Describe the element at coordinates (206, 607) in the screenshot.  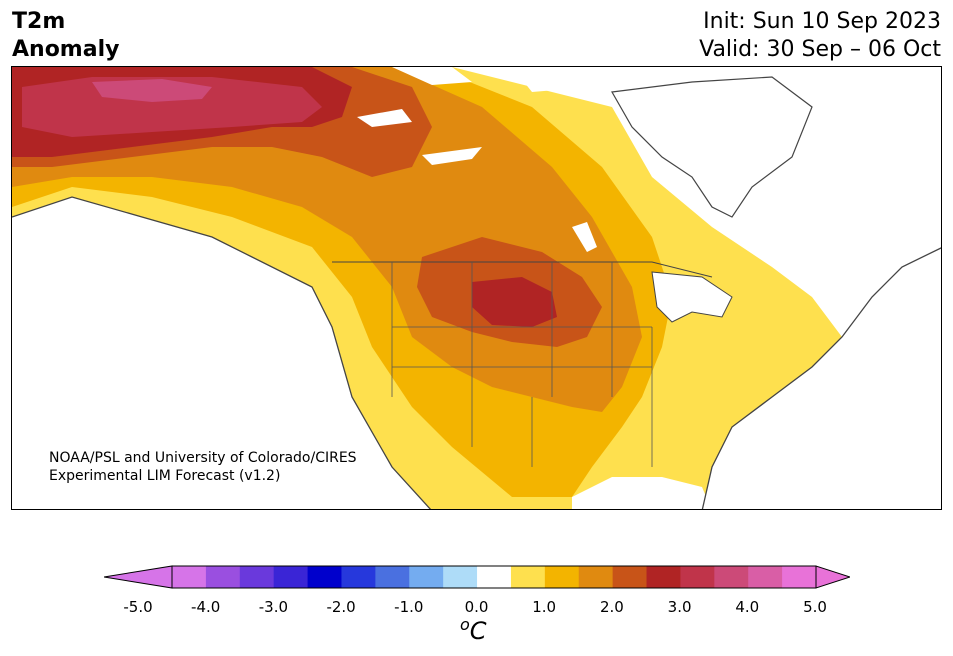
I see `colorbar-tick-label: -4.0` at that location.